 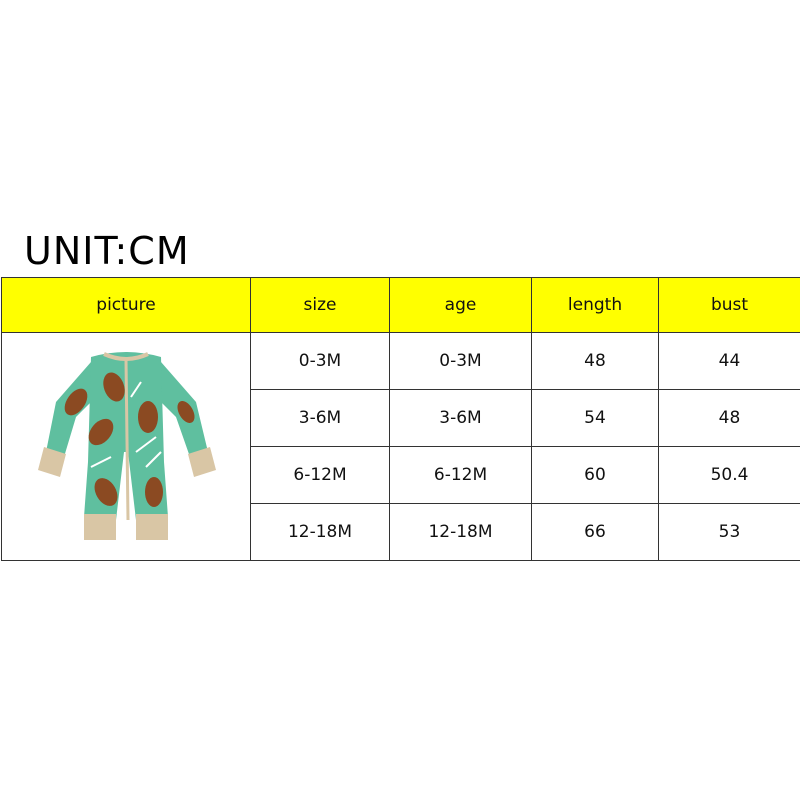 I want to click on table-row: 3-6M 3-6M 54 48, so click(x=401, y=418).